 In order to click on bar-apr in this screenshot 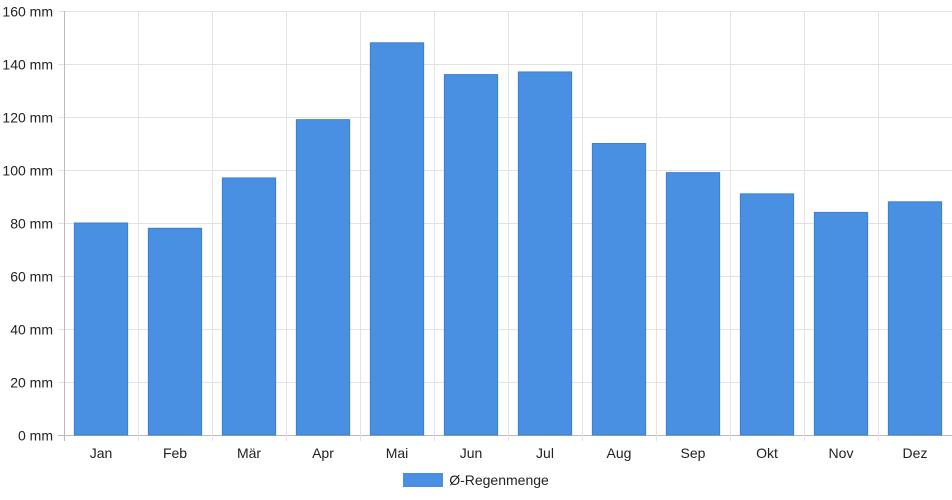, I will do `click(323, 277)`.